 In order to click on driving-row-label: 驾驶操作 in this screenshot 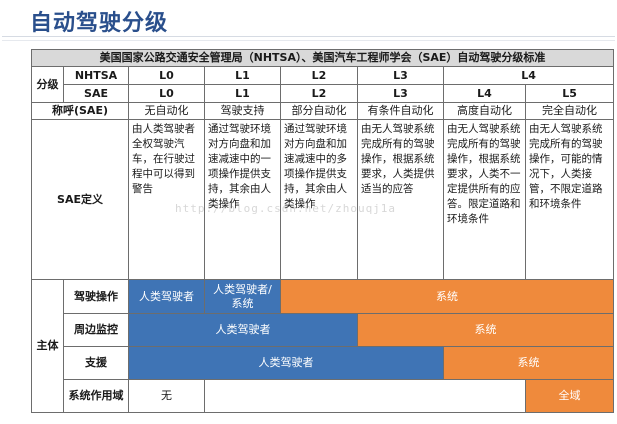, I will do `click(96, 296)`.